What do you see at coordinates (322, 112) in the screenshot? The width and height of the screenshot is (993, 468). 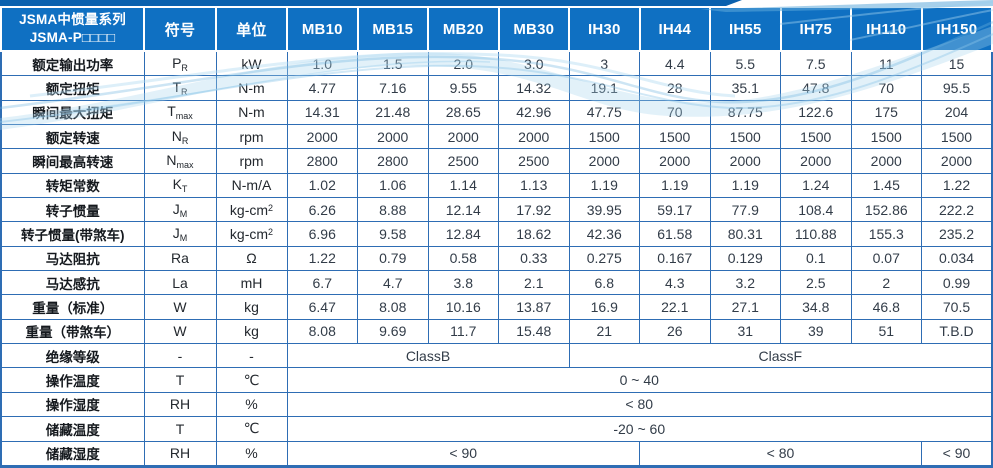 I see `value-cell: 14.31` at bounding box center [322, 112].